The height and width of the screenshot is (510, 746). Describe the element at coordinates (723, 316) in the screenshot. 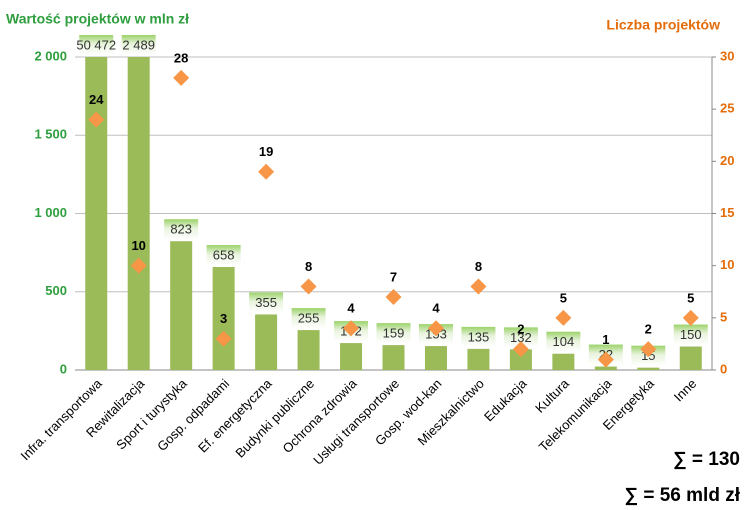

I see `y2-tick-label: 5` at that location.